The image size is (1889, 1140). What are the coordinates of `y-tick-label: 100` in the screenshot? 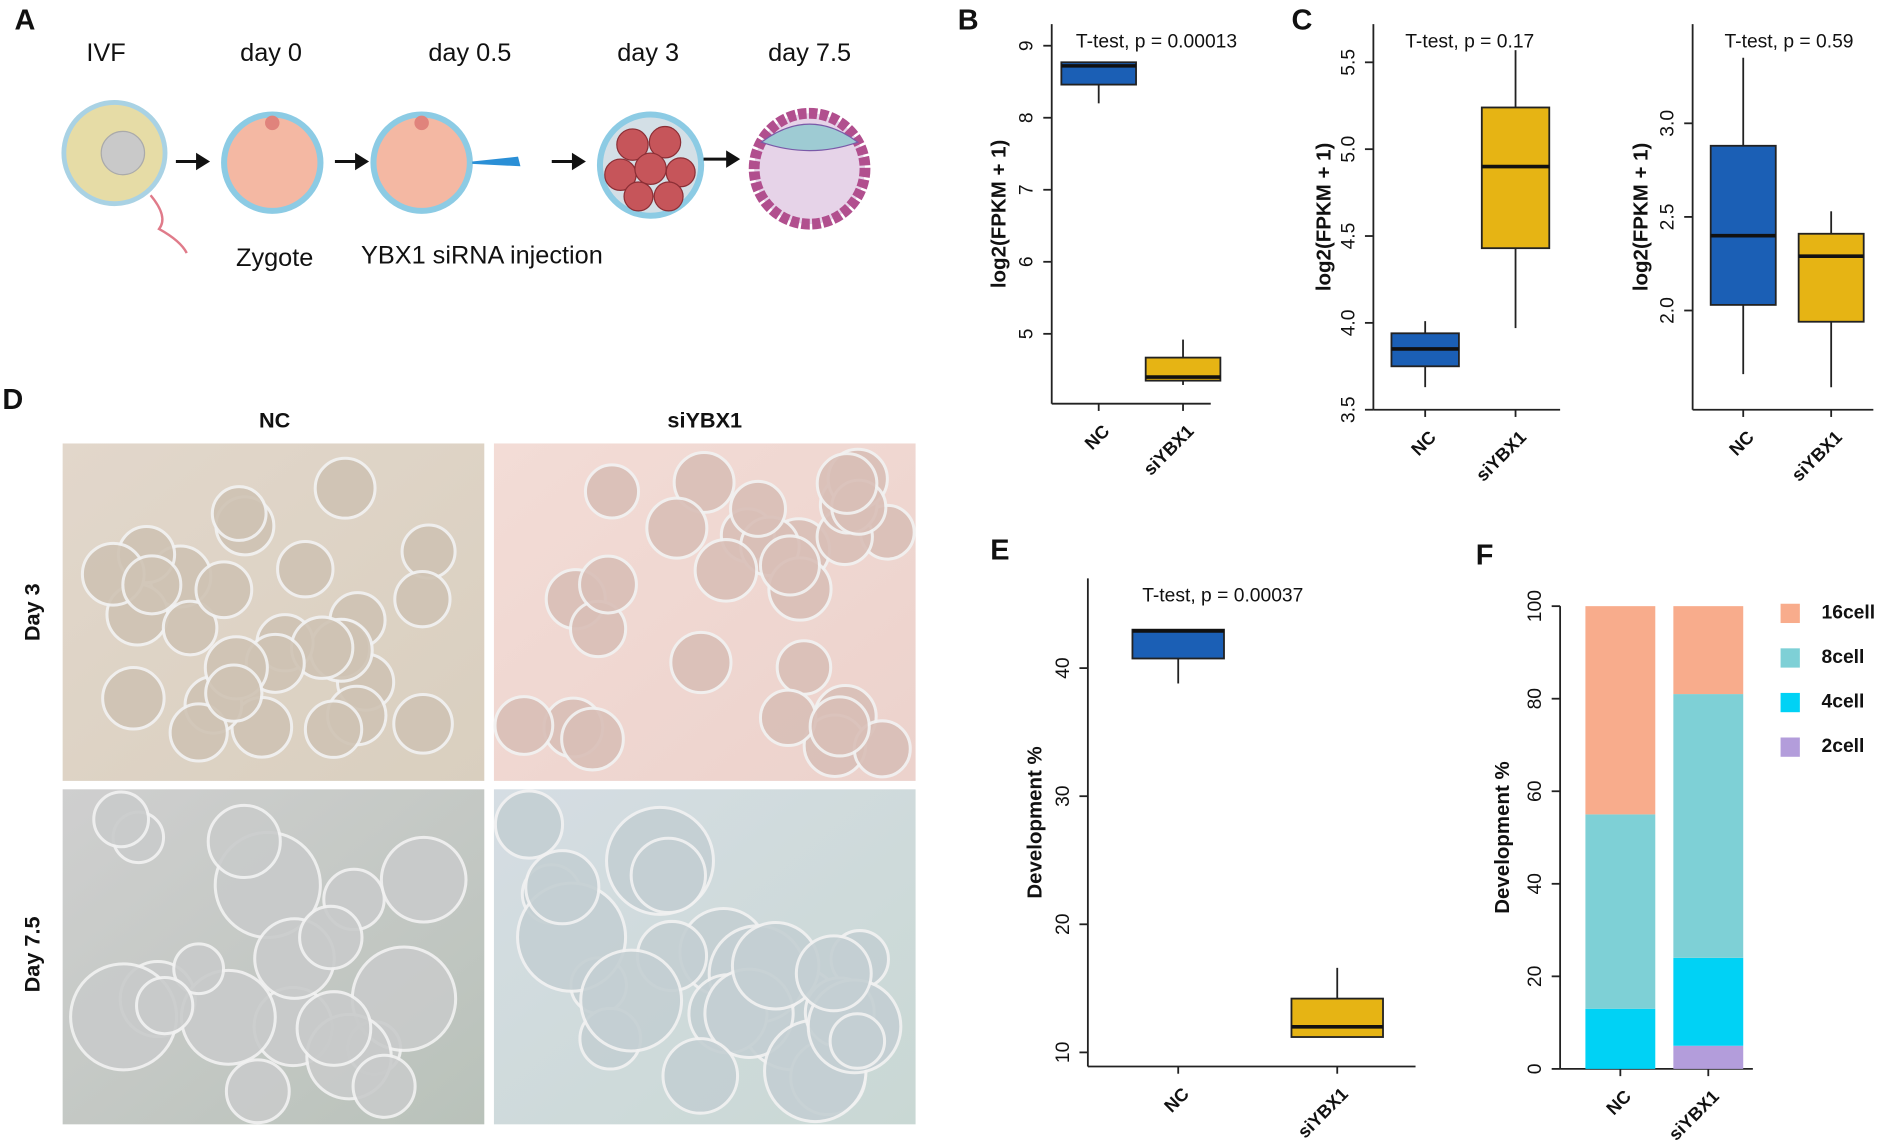 It's located at (1535, 606).